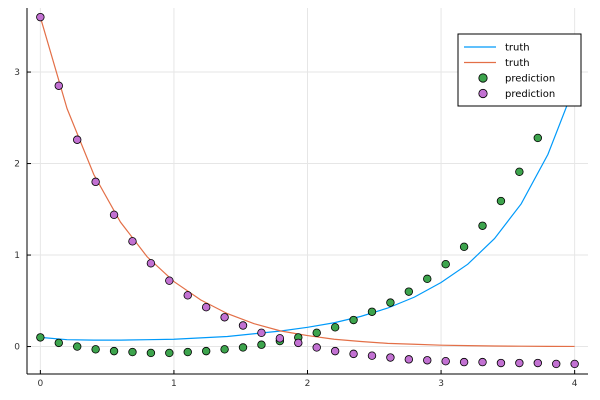 The height and width of the screenshot is (400, 600). I want to click on x-tick-label: 0, so click(40, 384).